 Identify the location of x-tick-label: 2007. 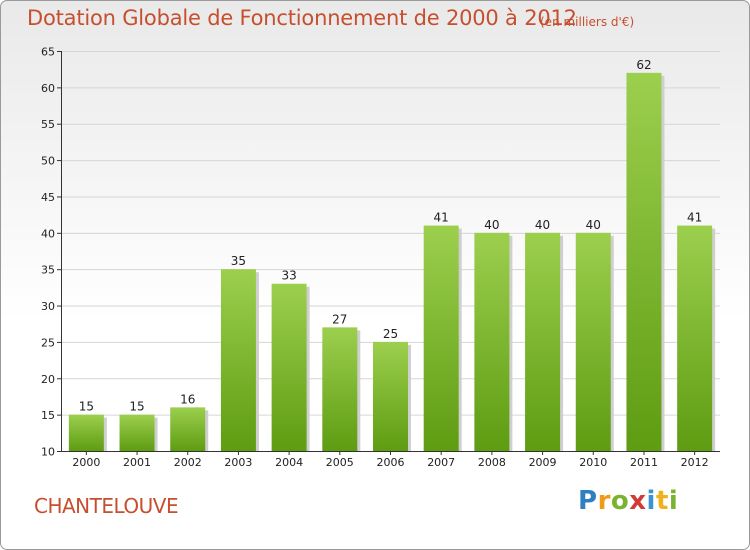
(441, 462).